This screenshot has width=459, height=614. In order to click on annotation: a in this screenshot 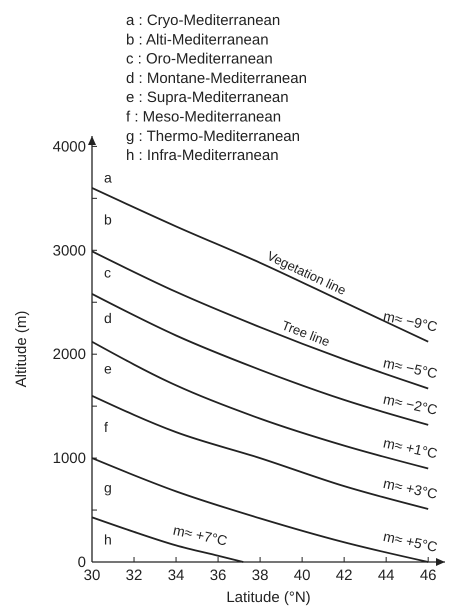, I will do `click(108, 178)`.